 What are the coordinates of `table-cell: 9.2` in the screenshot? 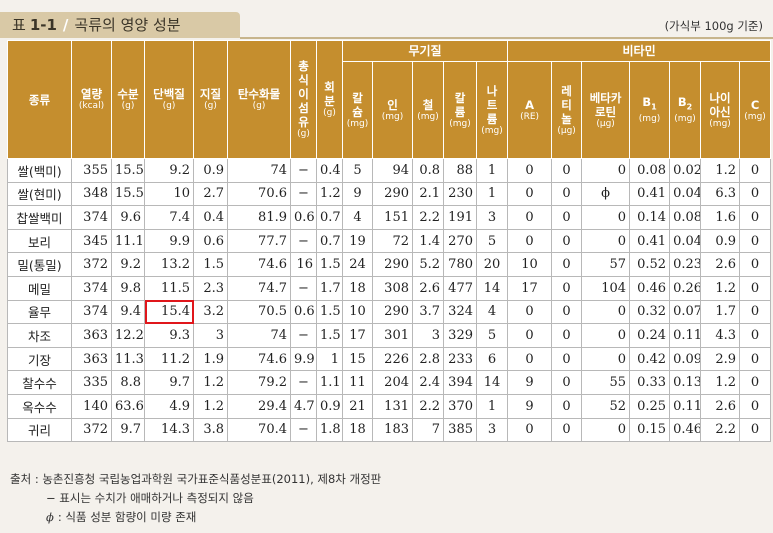 It's located at (169, 170).